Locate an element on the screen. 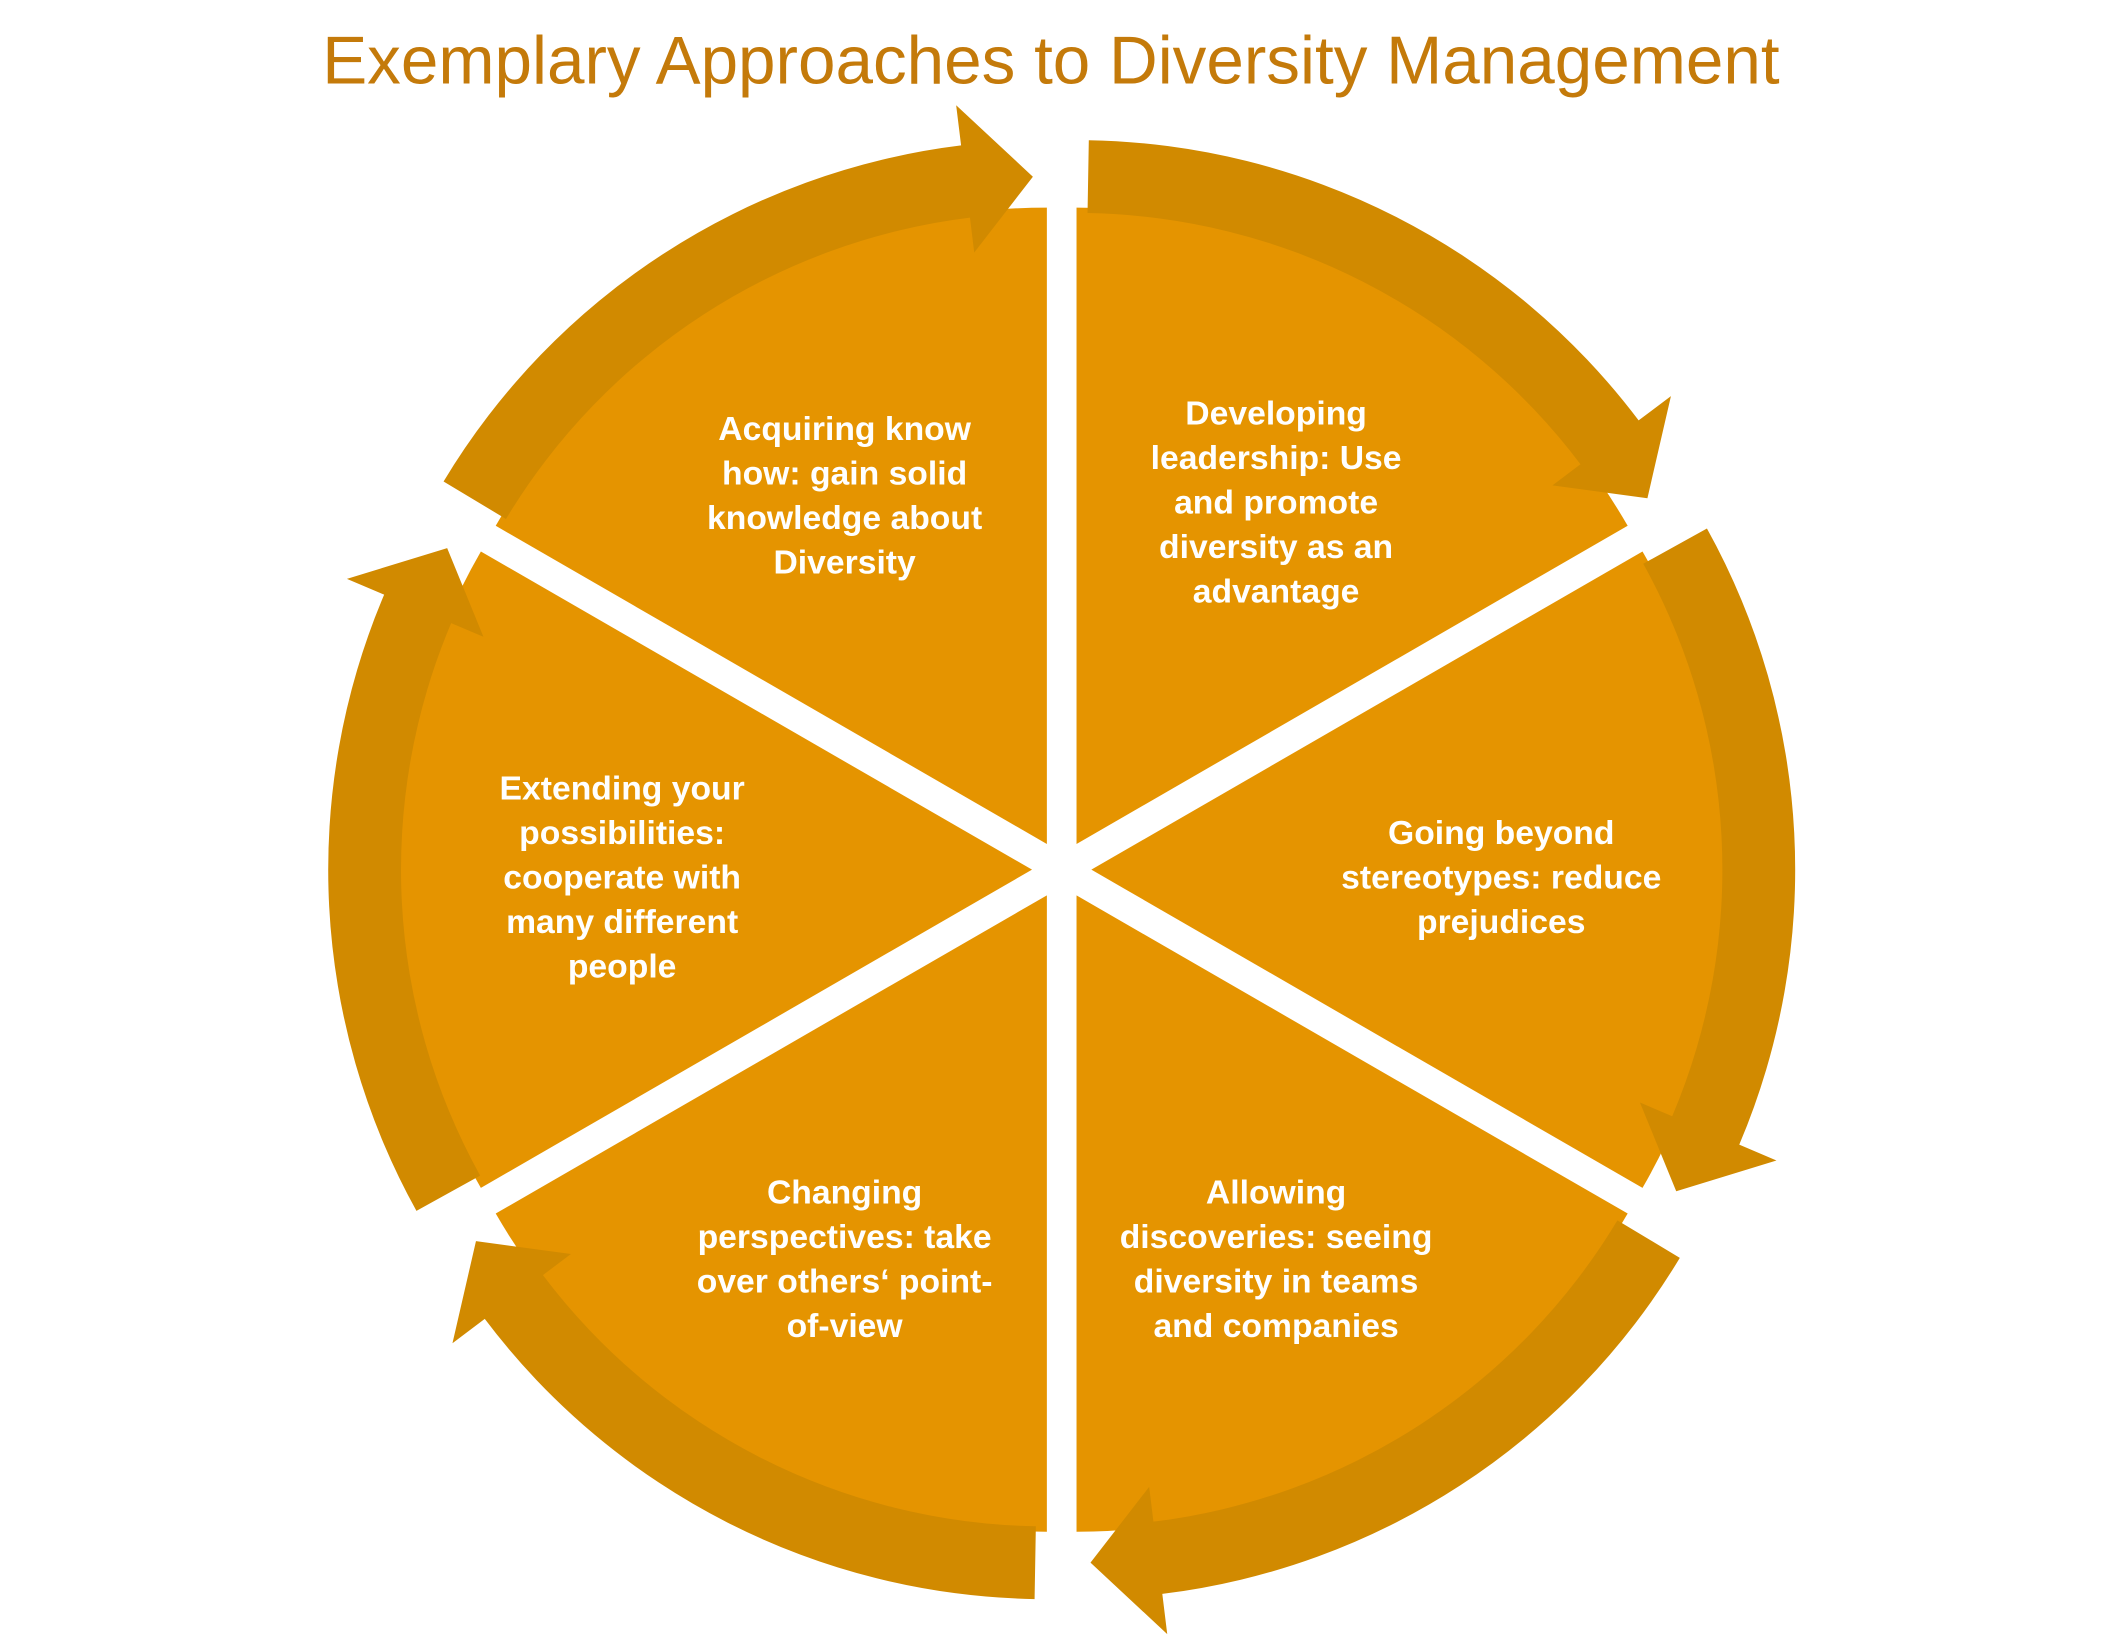 This screenshot has height=1649, width=2118. segment-label-line: stereotypes: reduce is located at coordinates (1501, 878).